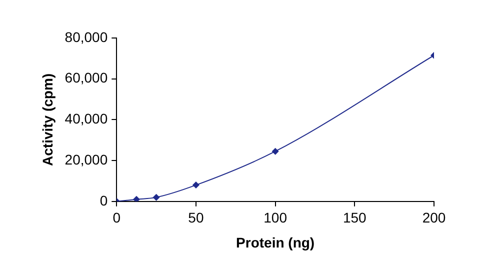 Image resolution: width=482 pixels, height=268 pixels. Describe the element at coordinates (196, 218) in the screenshot. I see `x-tick-label: 50` at that location.